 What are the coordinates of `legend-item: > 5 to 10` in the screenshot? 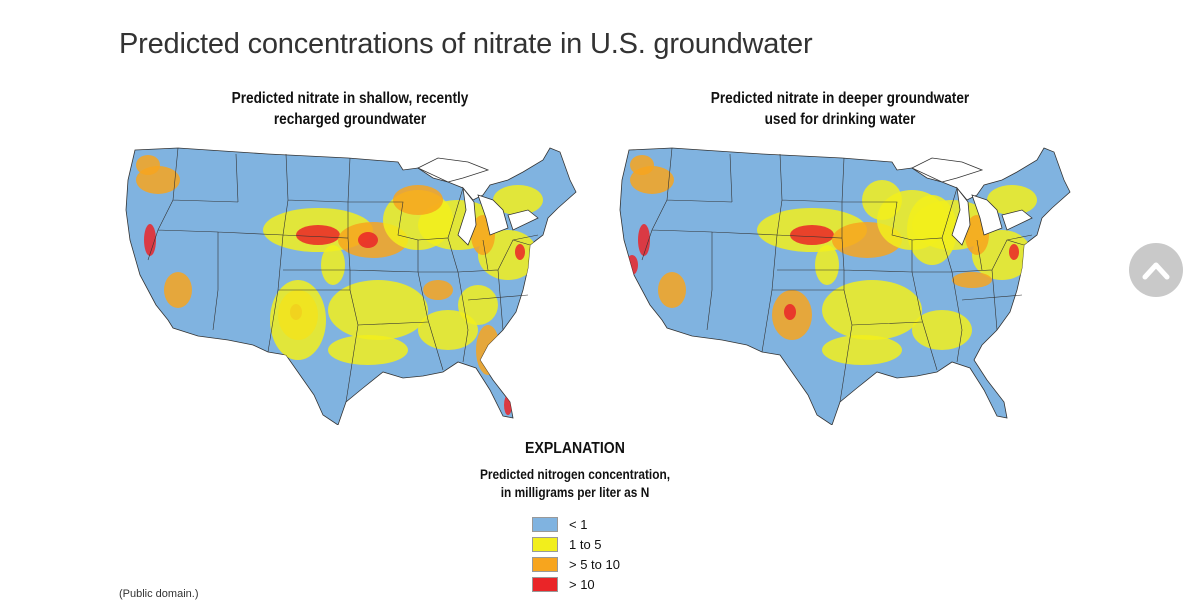 It's located at (576, 564).